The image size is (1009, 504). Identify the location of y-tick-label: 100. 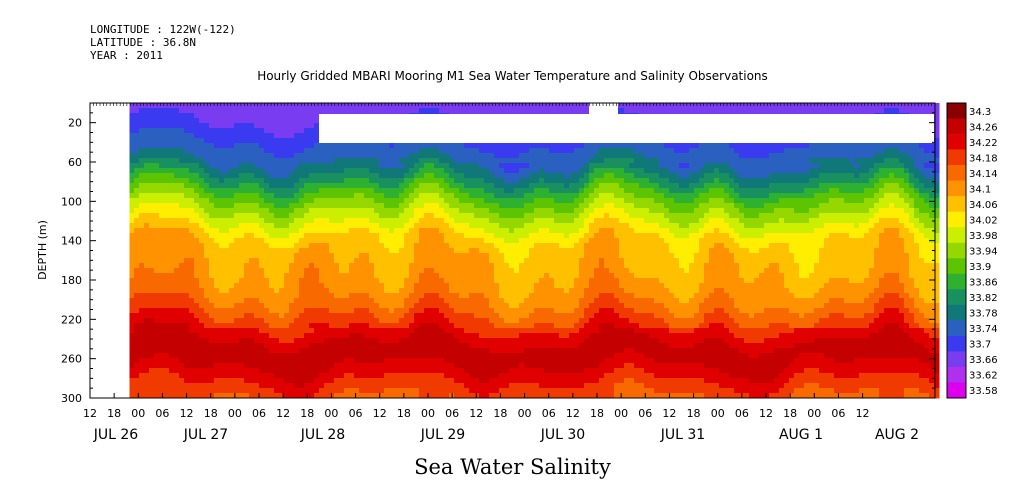
(71, 201).